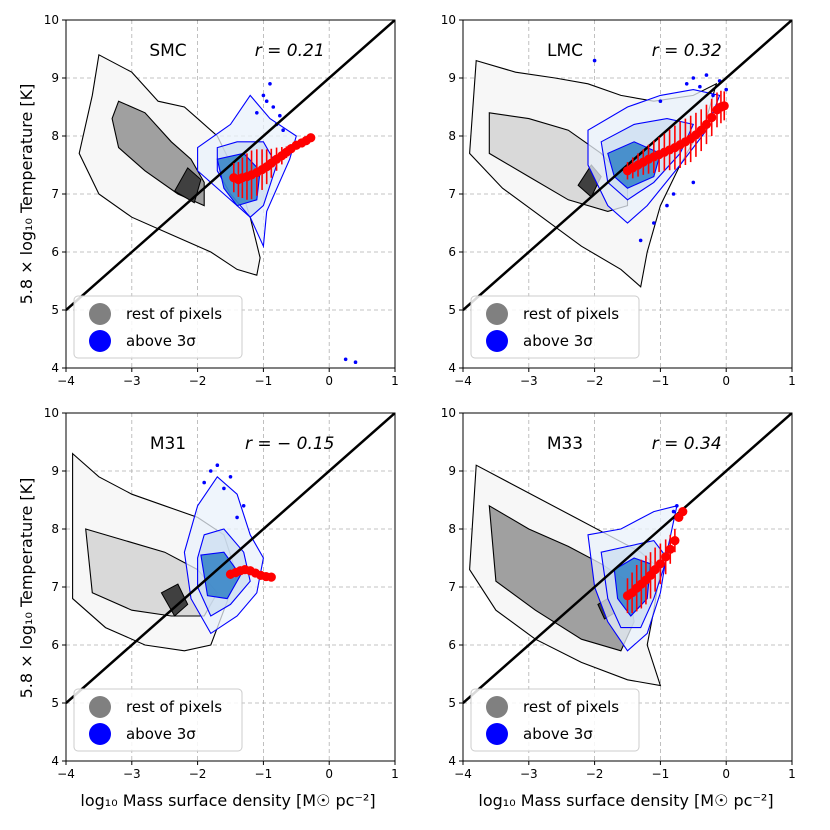 This screenshot has height=830, width=830. What do you see at coordinates (687, 444) in the screenshot?
I see `correlation-label: r = 0.34` at bounding box center [687, 444].